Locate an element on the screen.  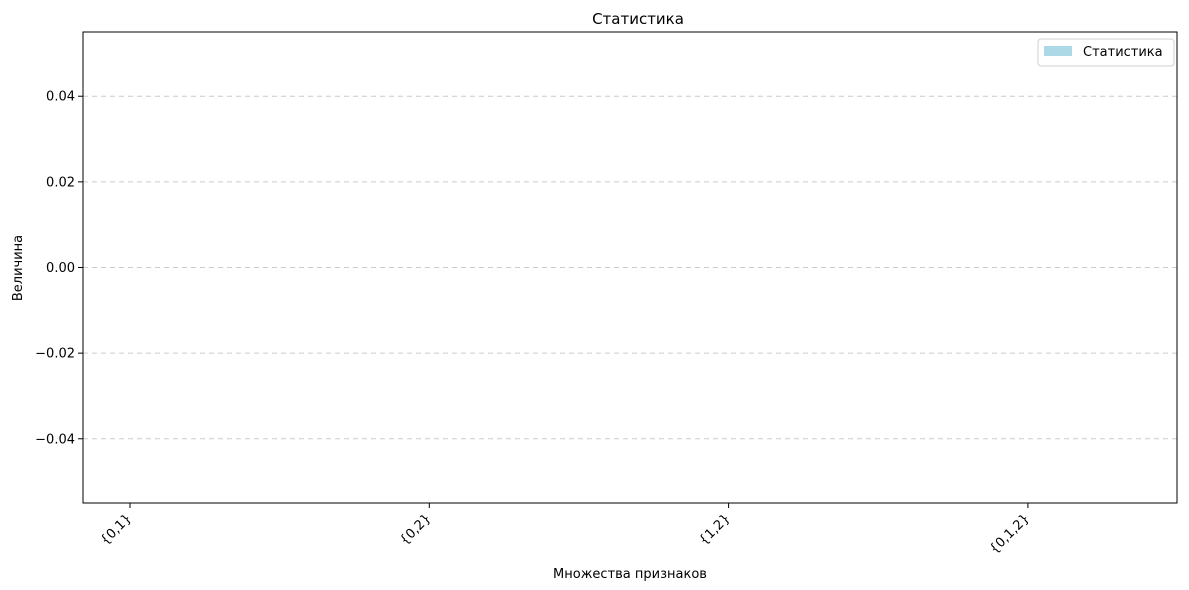
y-tick-label: −0.02 is located at coordinates (55, 354).